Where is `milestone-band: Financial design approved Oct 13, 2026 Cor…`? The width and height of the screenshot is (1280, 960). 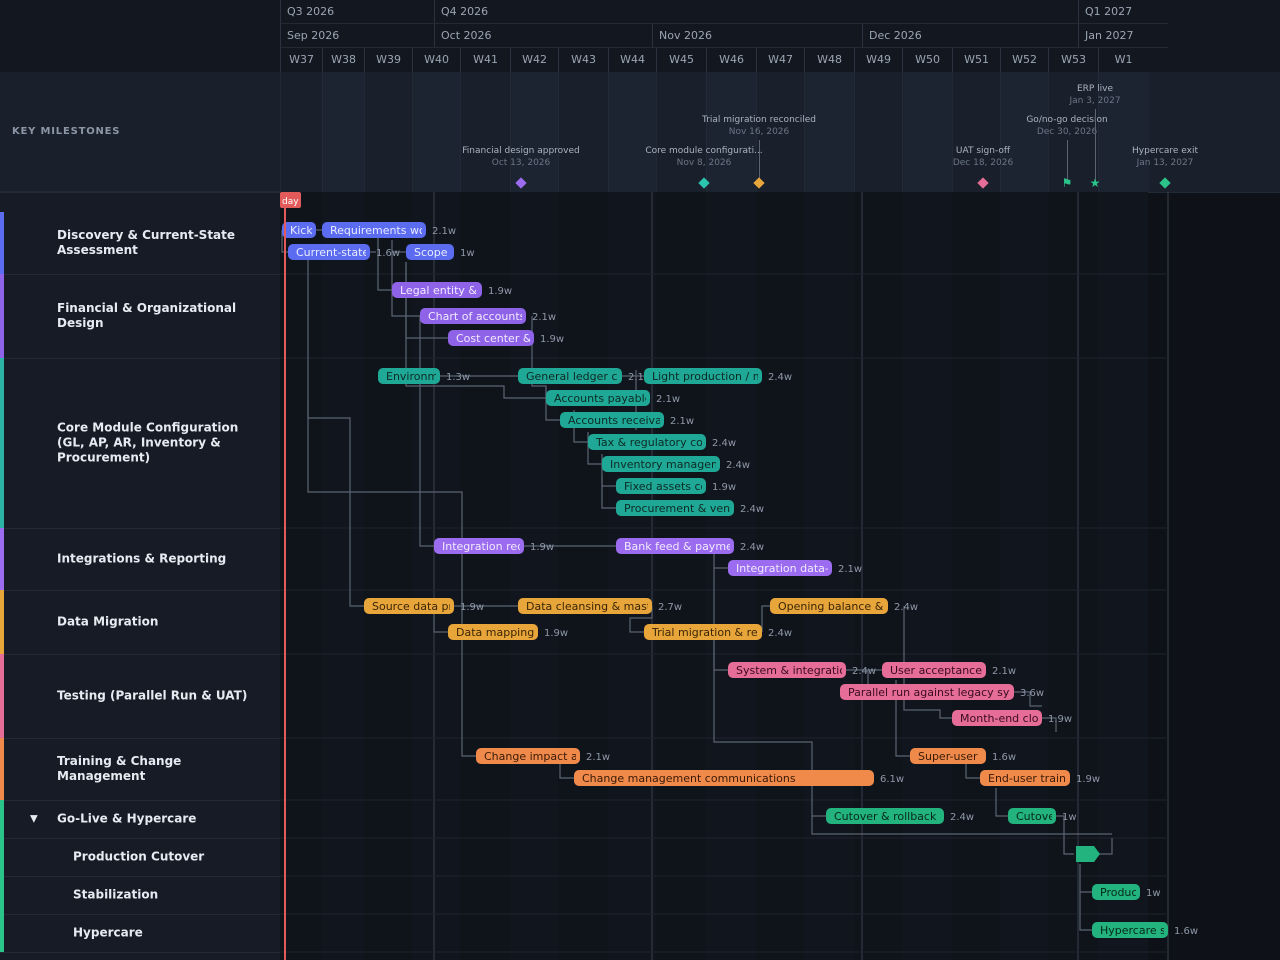 milestone-band: Financial design approved Oct 13, 2026 Cor… is located at coordinates (780, 132).